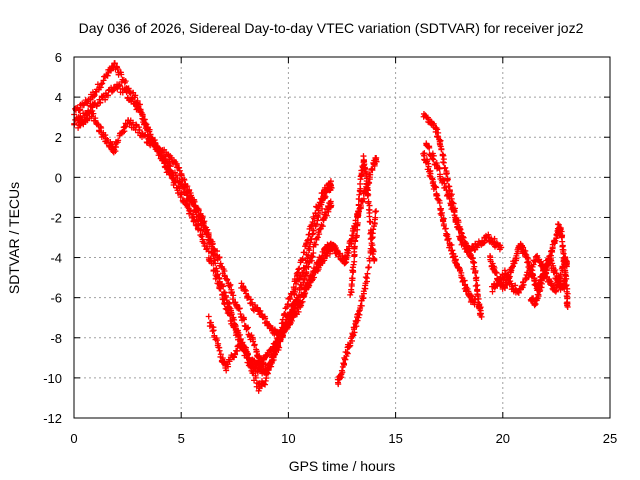 The height and width of the screenshot is (480, 640). What do you see at coordinates (52, 378) in the screenshot?
I see `y-tick-label: -10` at bounding box center [52, 378].